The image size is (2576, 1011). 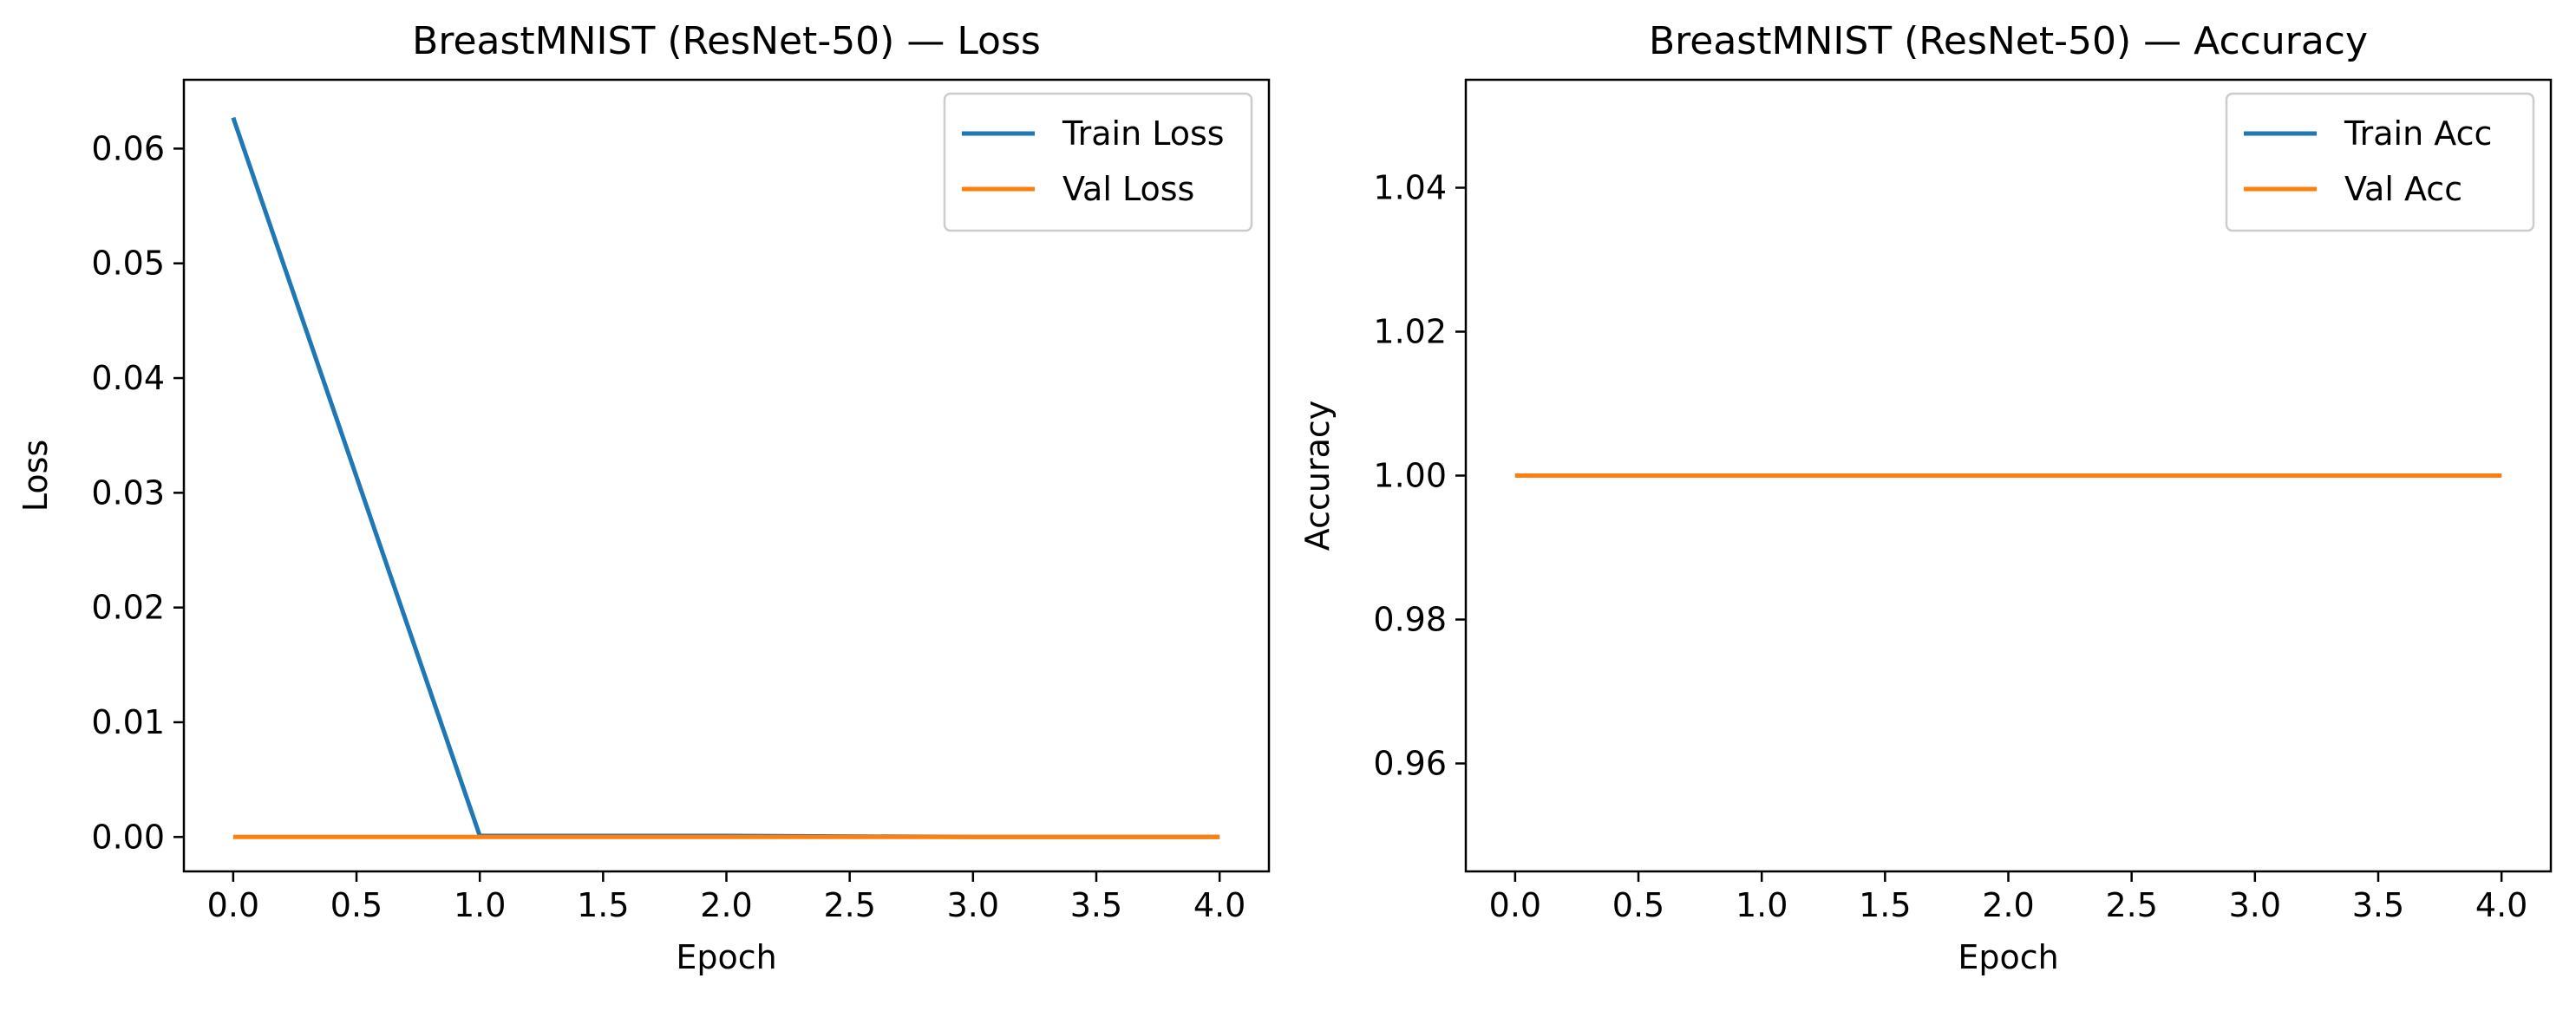 I want to click on y-axis-label: Accuracy, so click(x=1317, y=476).